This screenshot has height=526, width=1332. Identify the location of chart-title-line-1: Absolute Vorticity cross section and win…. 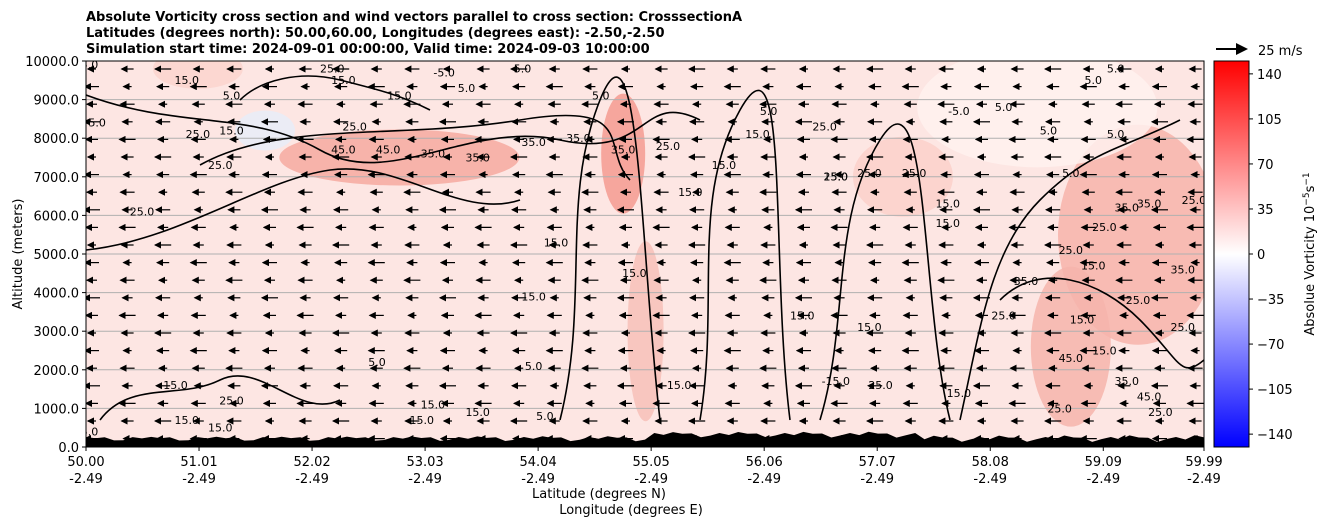
(414, 17).